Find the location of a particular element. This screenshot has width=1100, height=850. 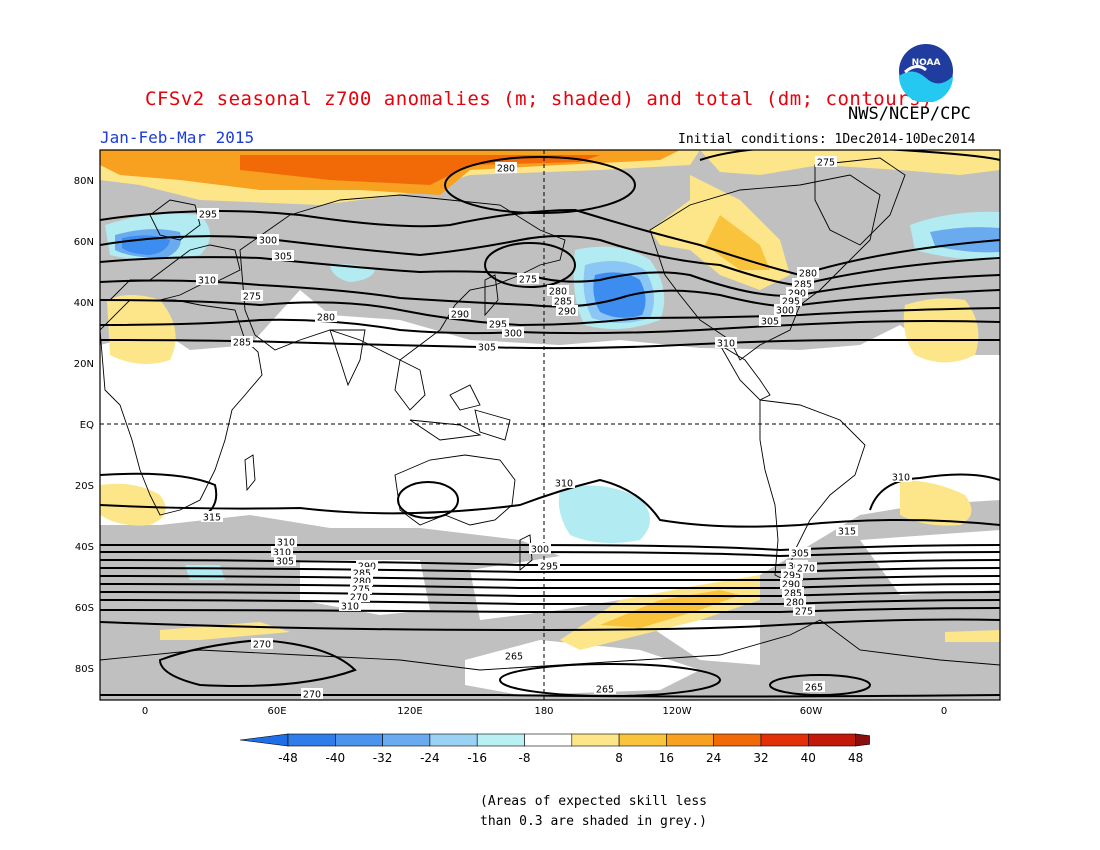

contour-label: 265 is located at coordinates (605, 690).